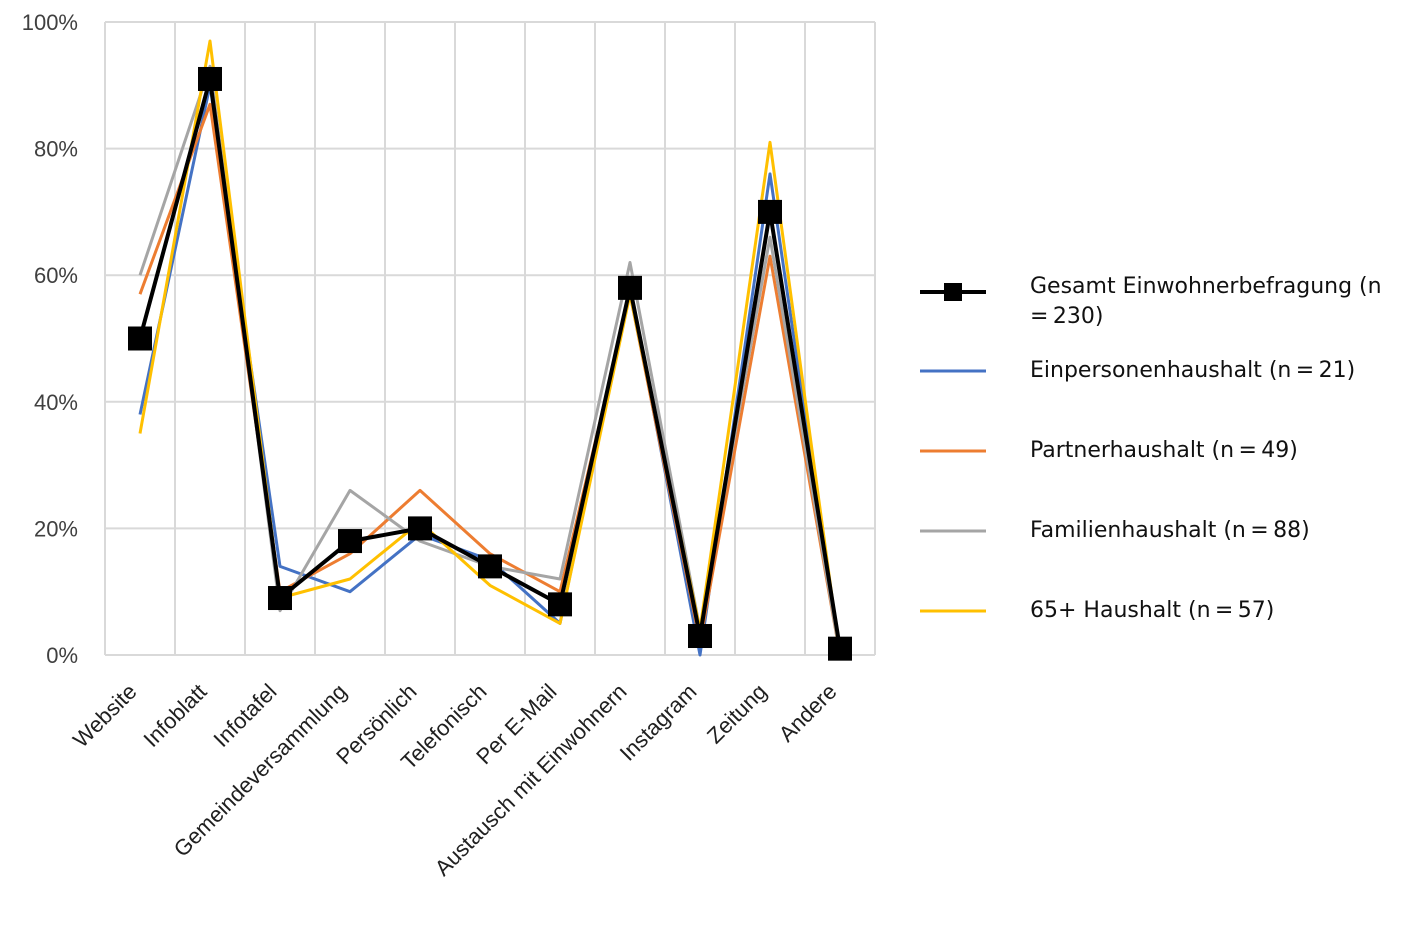 Image resolution: width=1413 pixels, height=928 pixels. What do you see at coordinates (105, 716) in the screenshot?
I see `x-tick-label: Website` at bounding box center [105, 716].